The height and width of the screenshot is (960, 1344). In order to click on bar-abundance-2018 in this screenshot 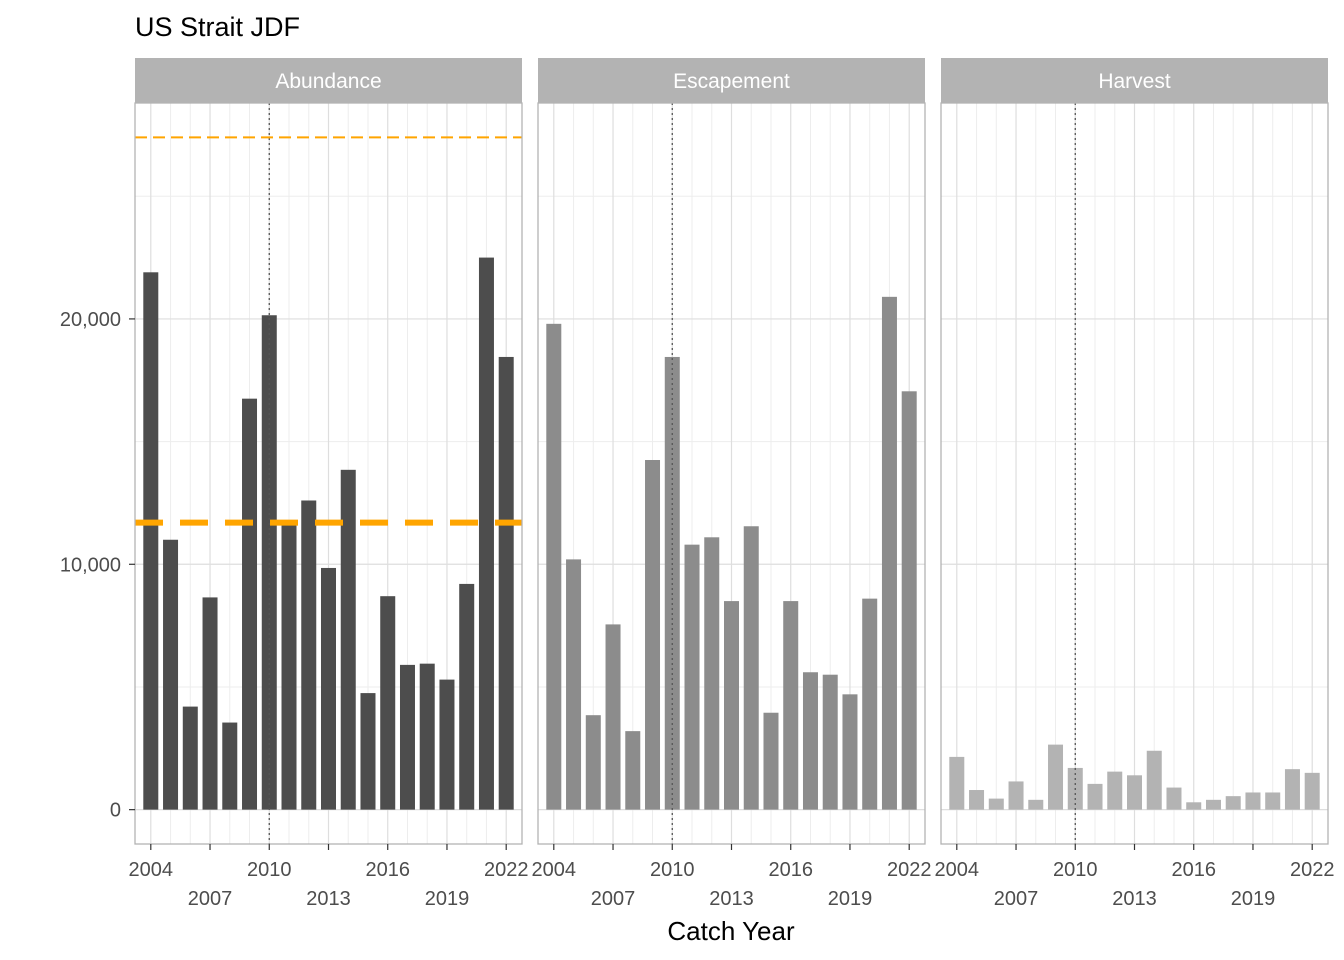, I will do `click(427, 736)`.